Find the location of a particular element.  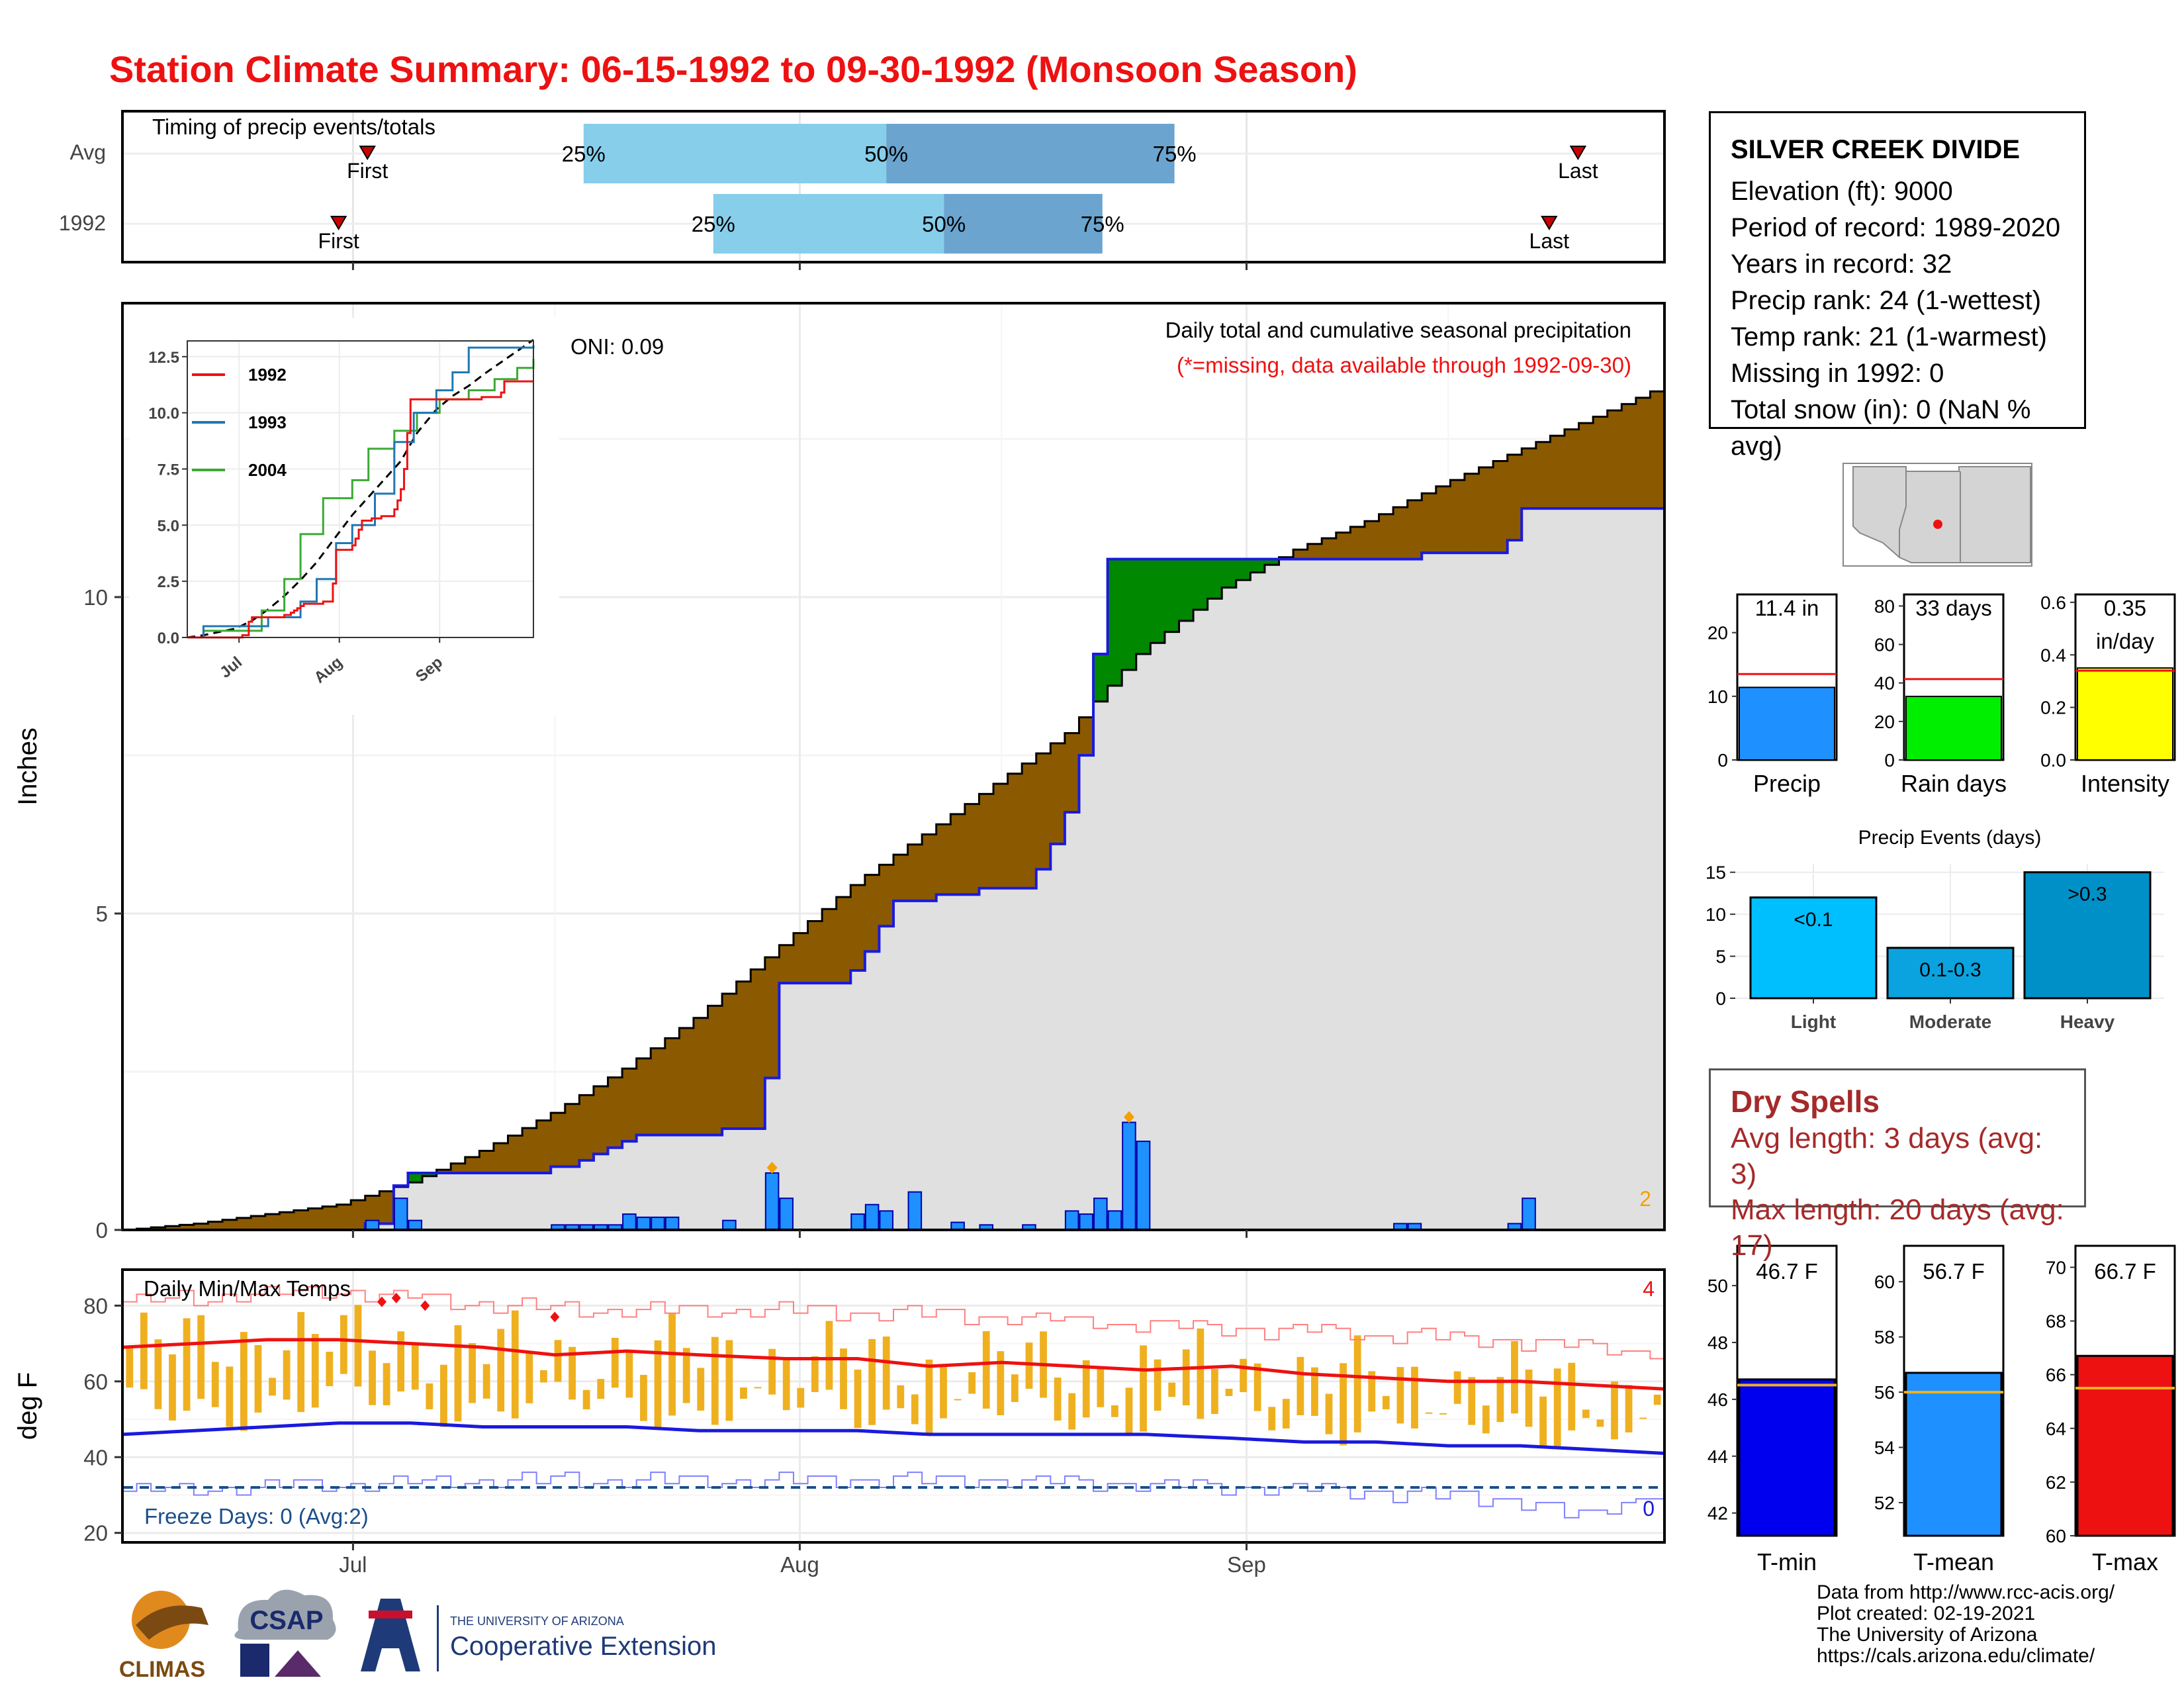

temp-bar-y-tick-label: 70 is located at coordinates (2056, 1267).